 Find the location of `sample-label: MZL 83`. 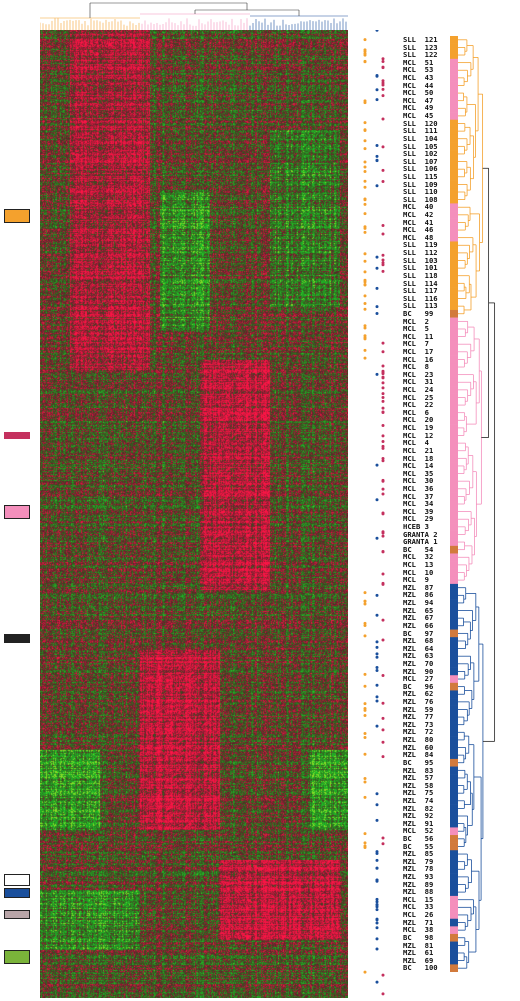

sample-label: MZL 83 is located at coordinates (418, 770).